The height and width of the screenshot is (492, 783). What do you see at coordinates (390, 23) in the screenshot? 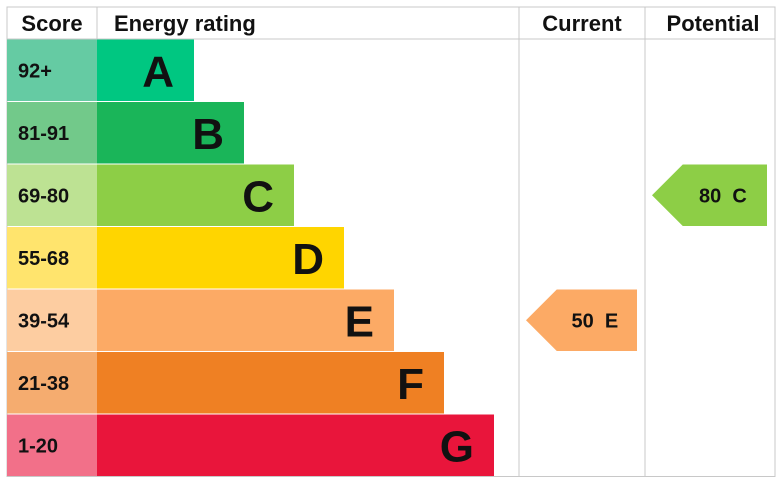
I see `chart-header: Score Energy rating Current Potential` at bounding box center [390, 23].